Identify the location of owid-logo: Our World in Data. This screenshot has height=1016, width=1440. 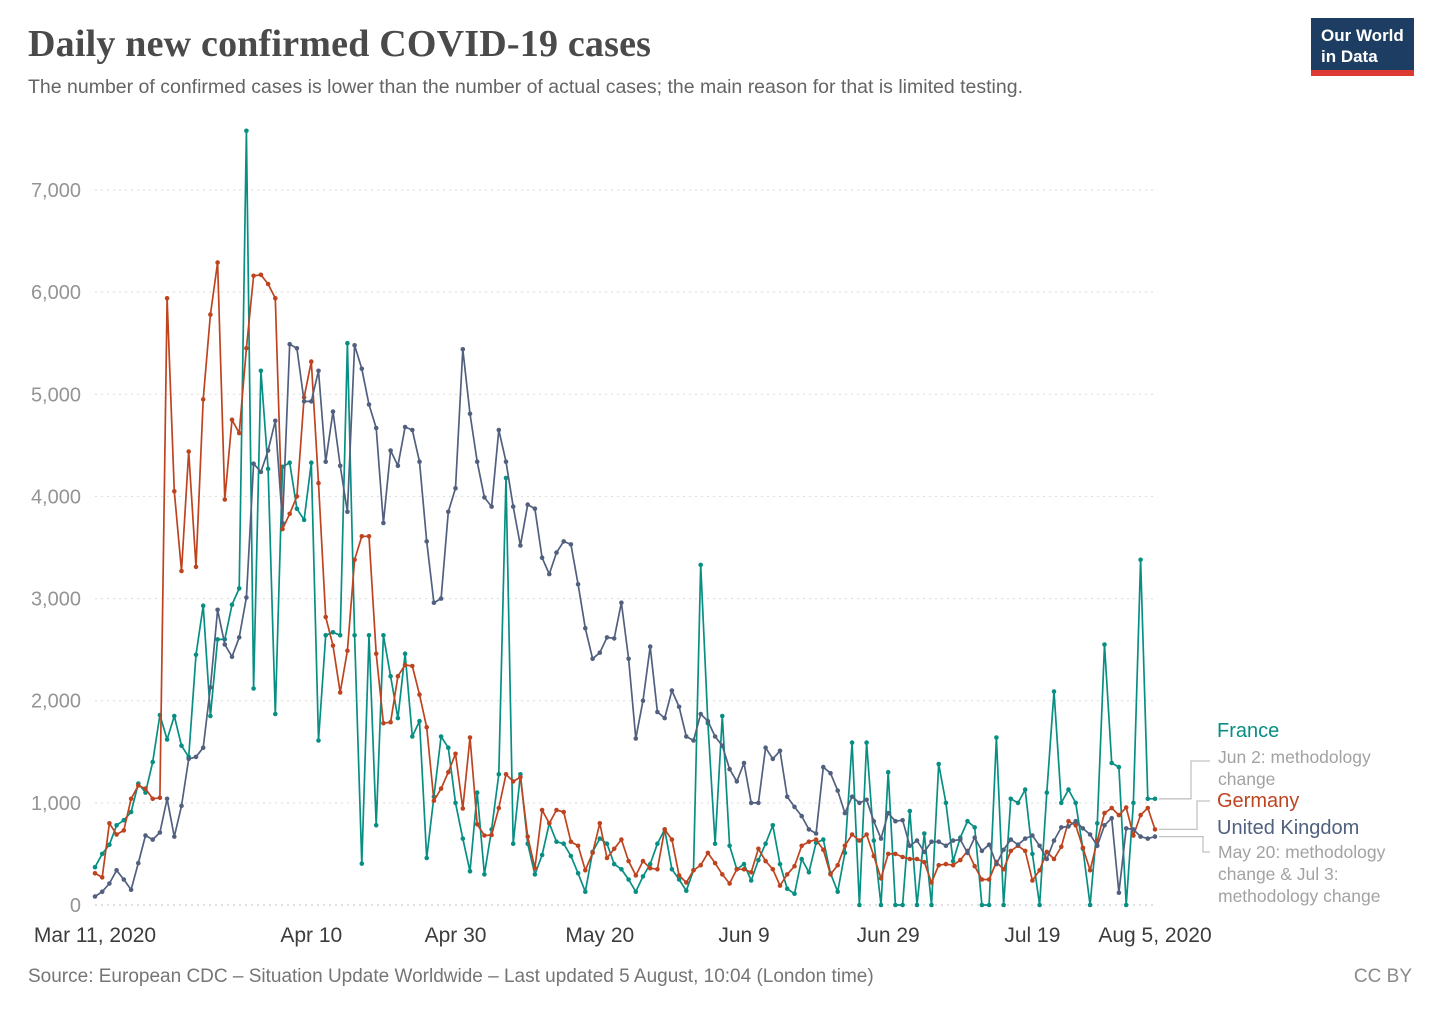
(1362, 47).